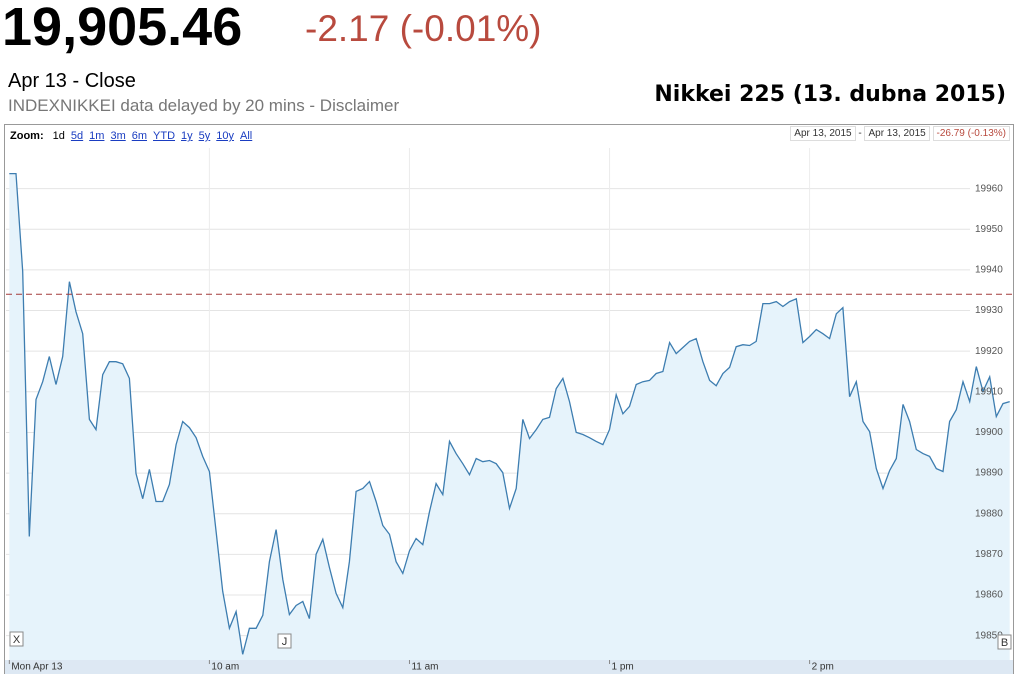  I want to click on y-tick-label: 19910, so click(989, 391).